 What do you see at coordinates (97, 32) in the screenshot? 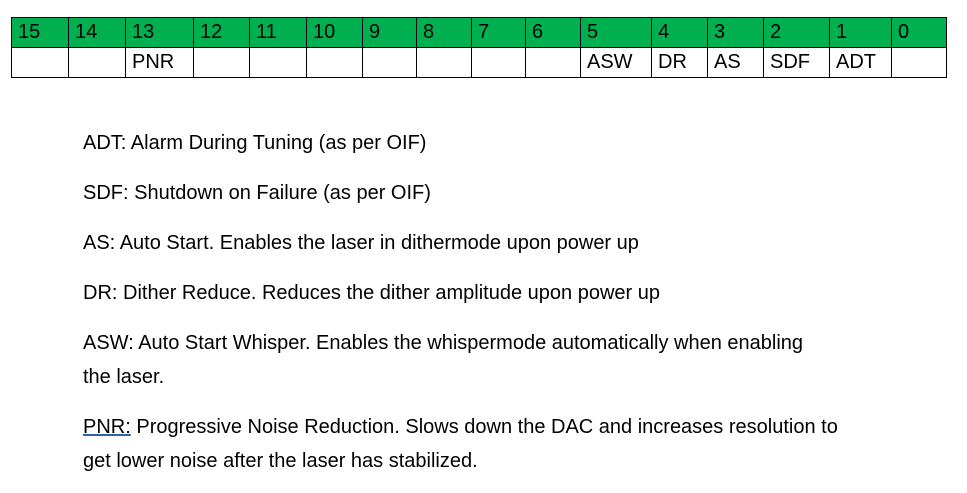
I see `bit-number-cell: 14` at bounding box center [97, 32].